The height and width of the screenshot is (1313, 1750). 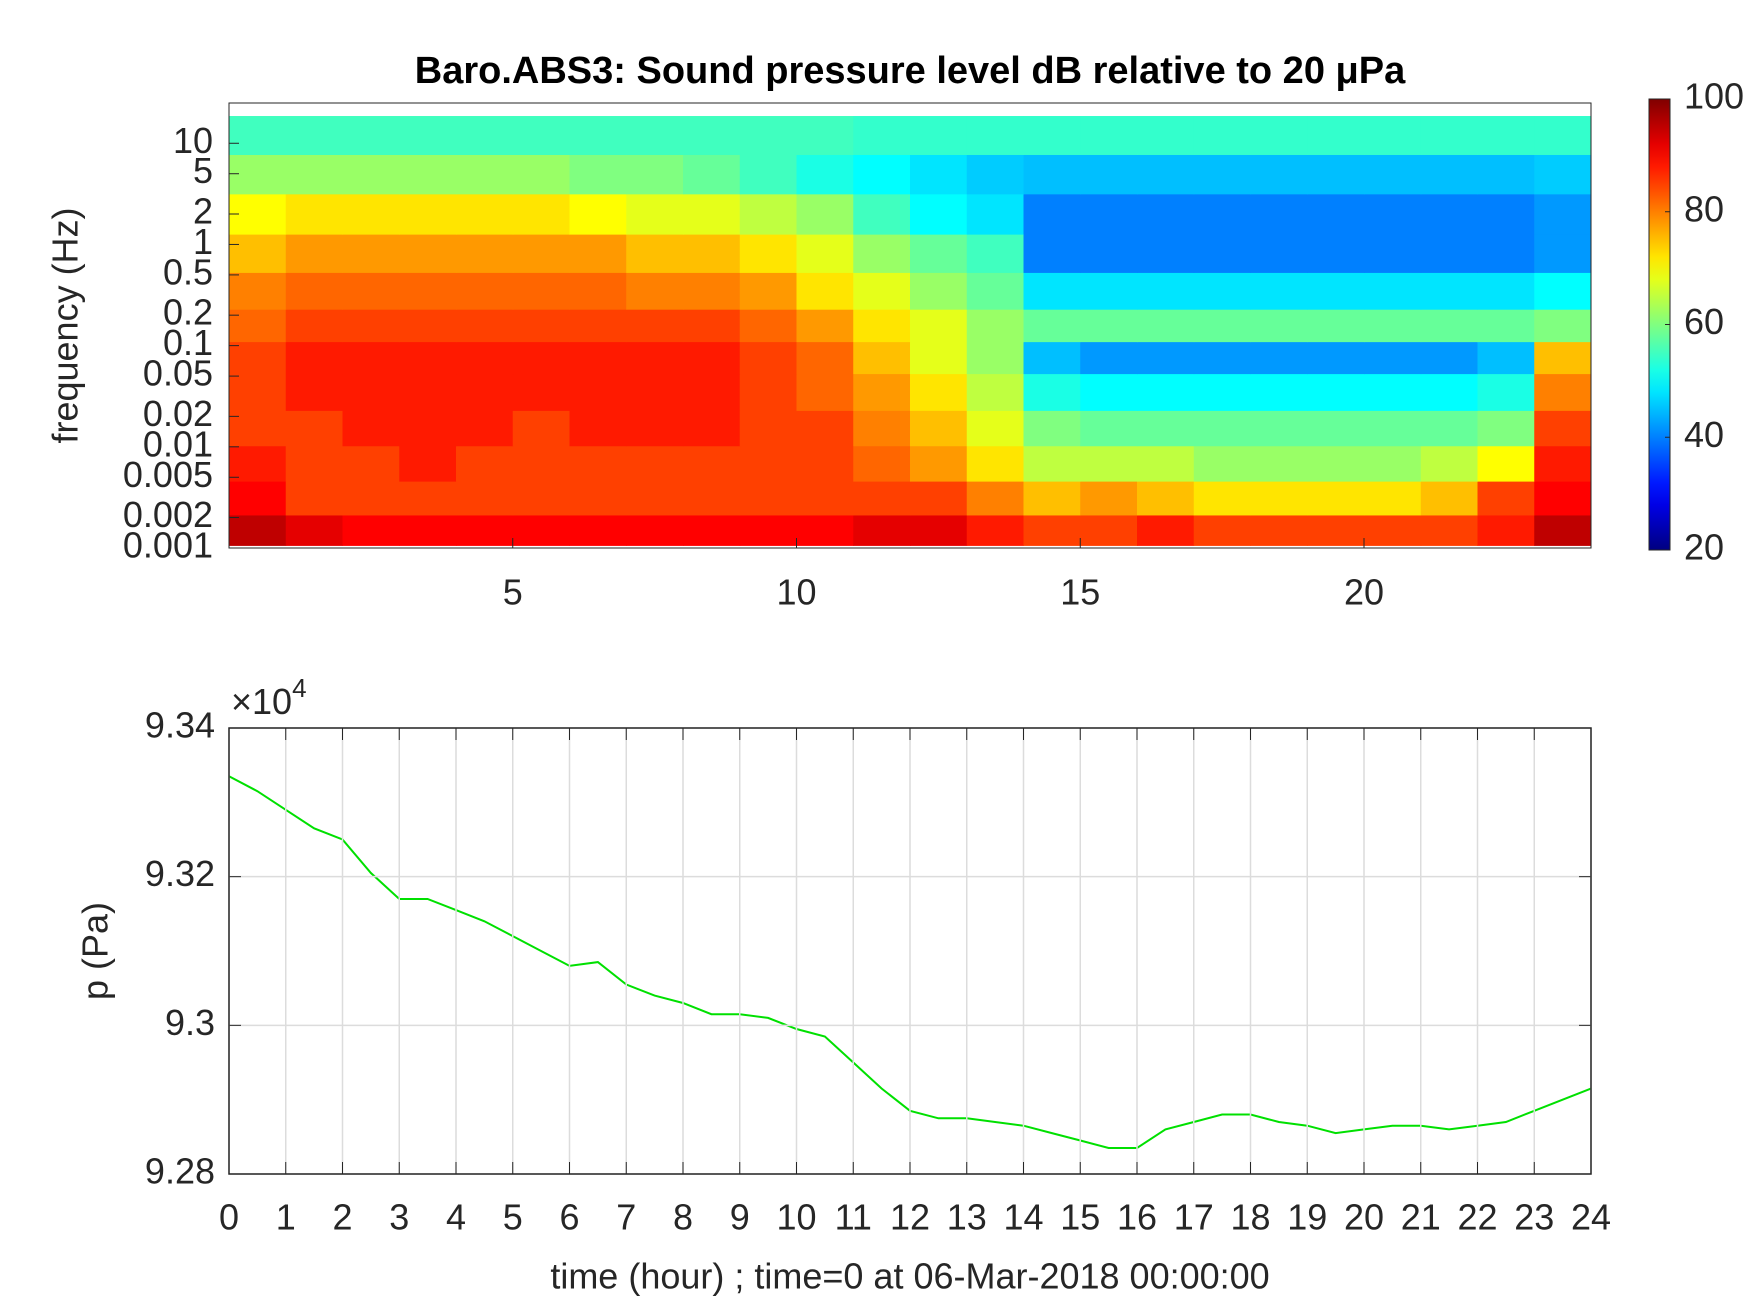 What do you see at coordinates (1477, 1217) in the screenshot?
I see `x-tick-label: 22` at bounding box center [1477, 1217].